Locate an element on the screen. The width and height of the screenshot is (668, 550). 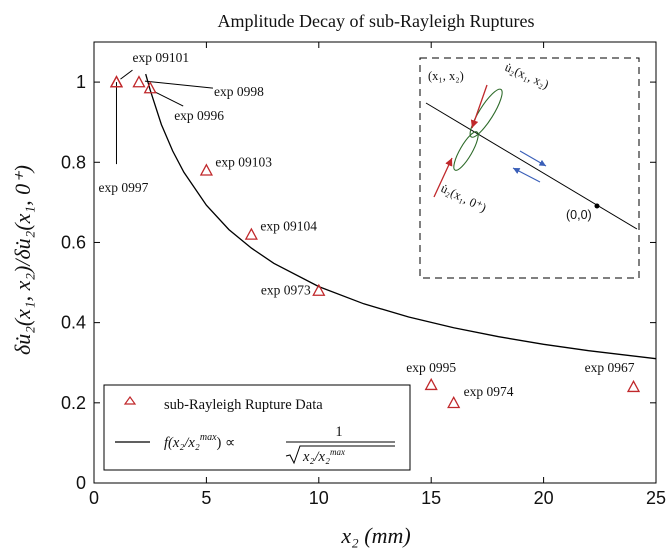
legend-fit-lhs: f(x₂/x₂max) ∝ is located at coordinates (199, 441).